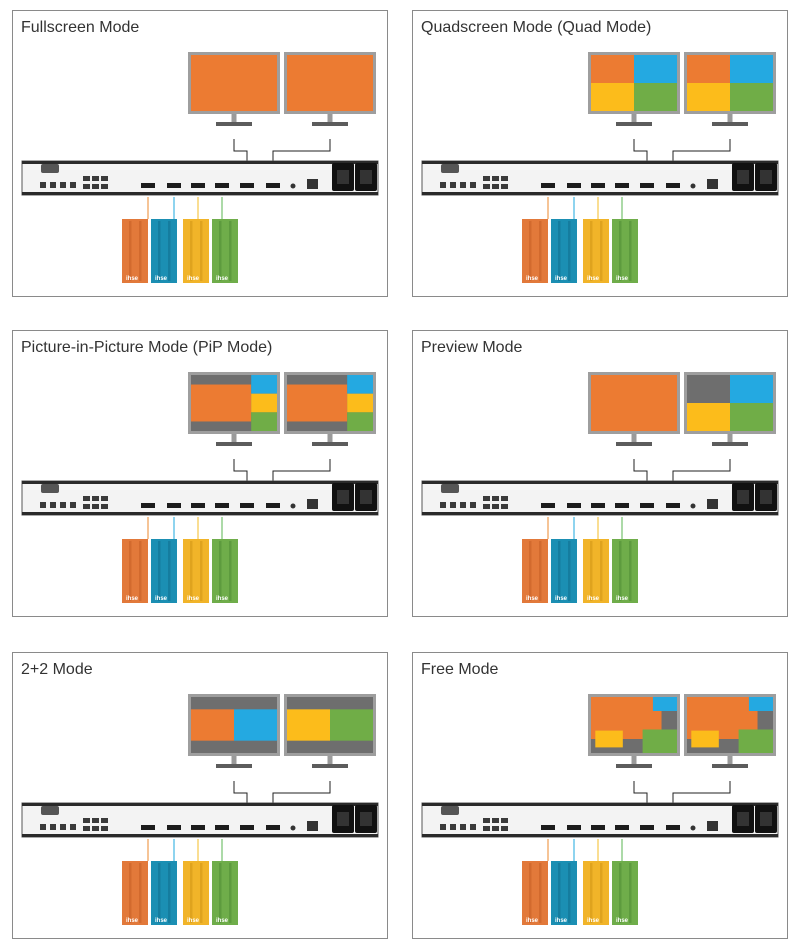 This screenshot has height=950, width=800. What do you see at coordinates (755, 741) in the screenshot?
I see `content-free-window-green` at bounding box center [755, 741].